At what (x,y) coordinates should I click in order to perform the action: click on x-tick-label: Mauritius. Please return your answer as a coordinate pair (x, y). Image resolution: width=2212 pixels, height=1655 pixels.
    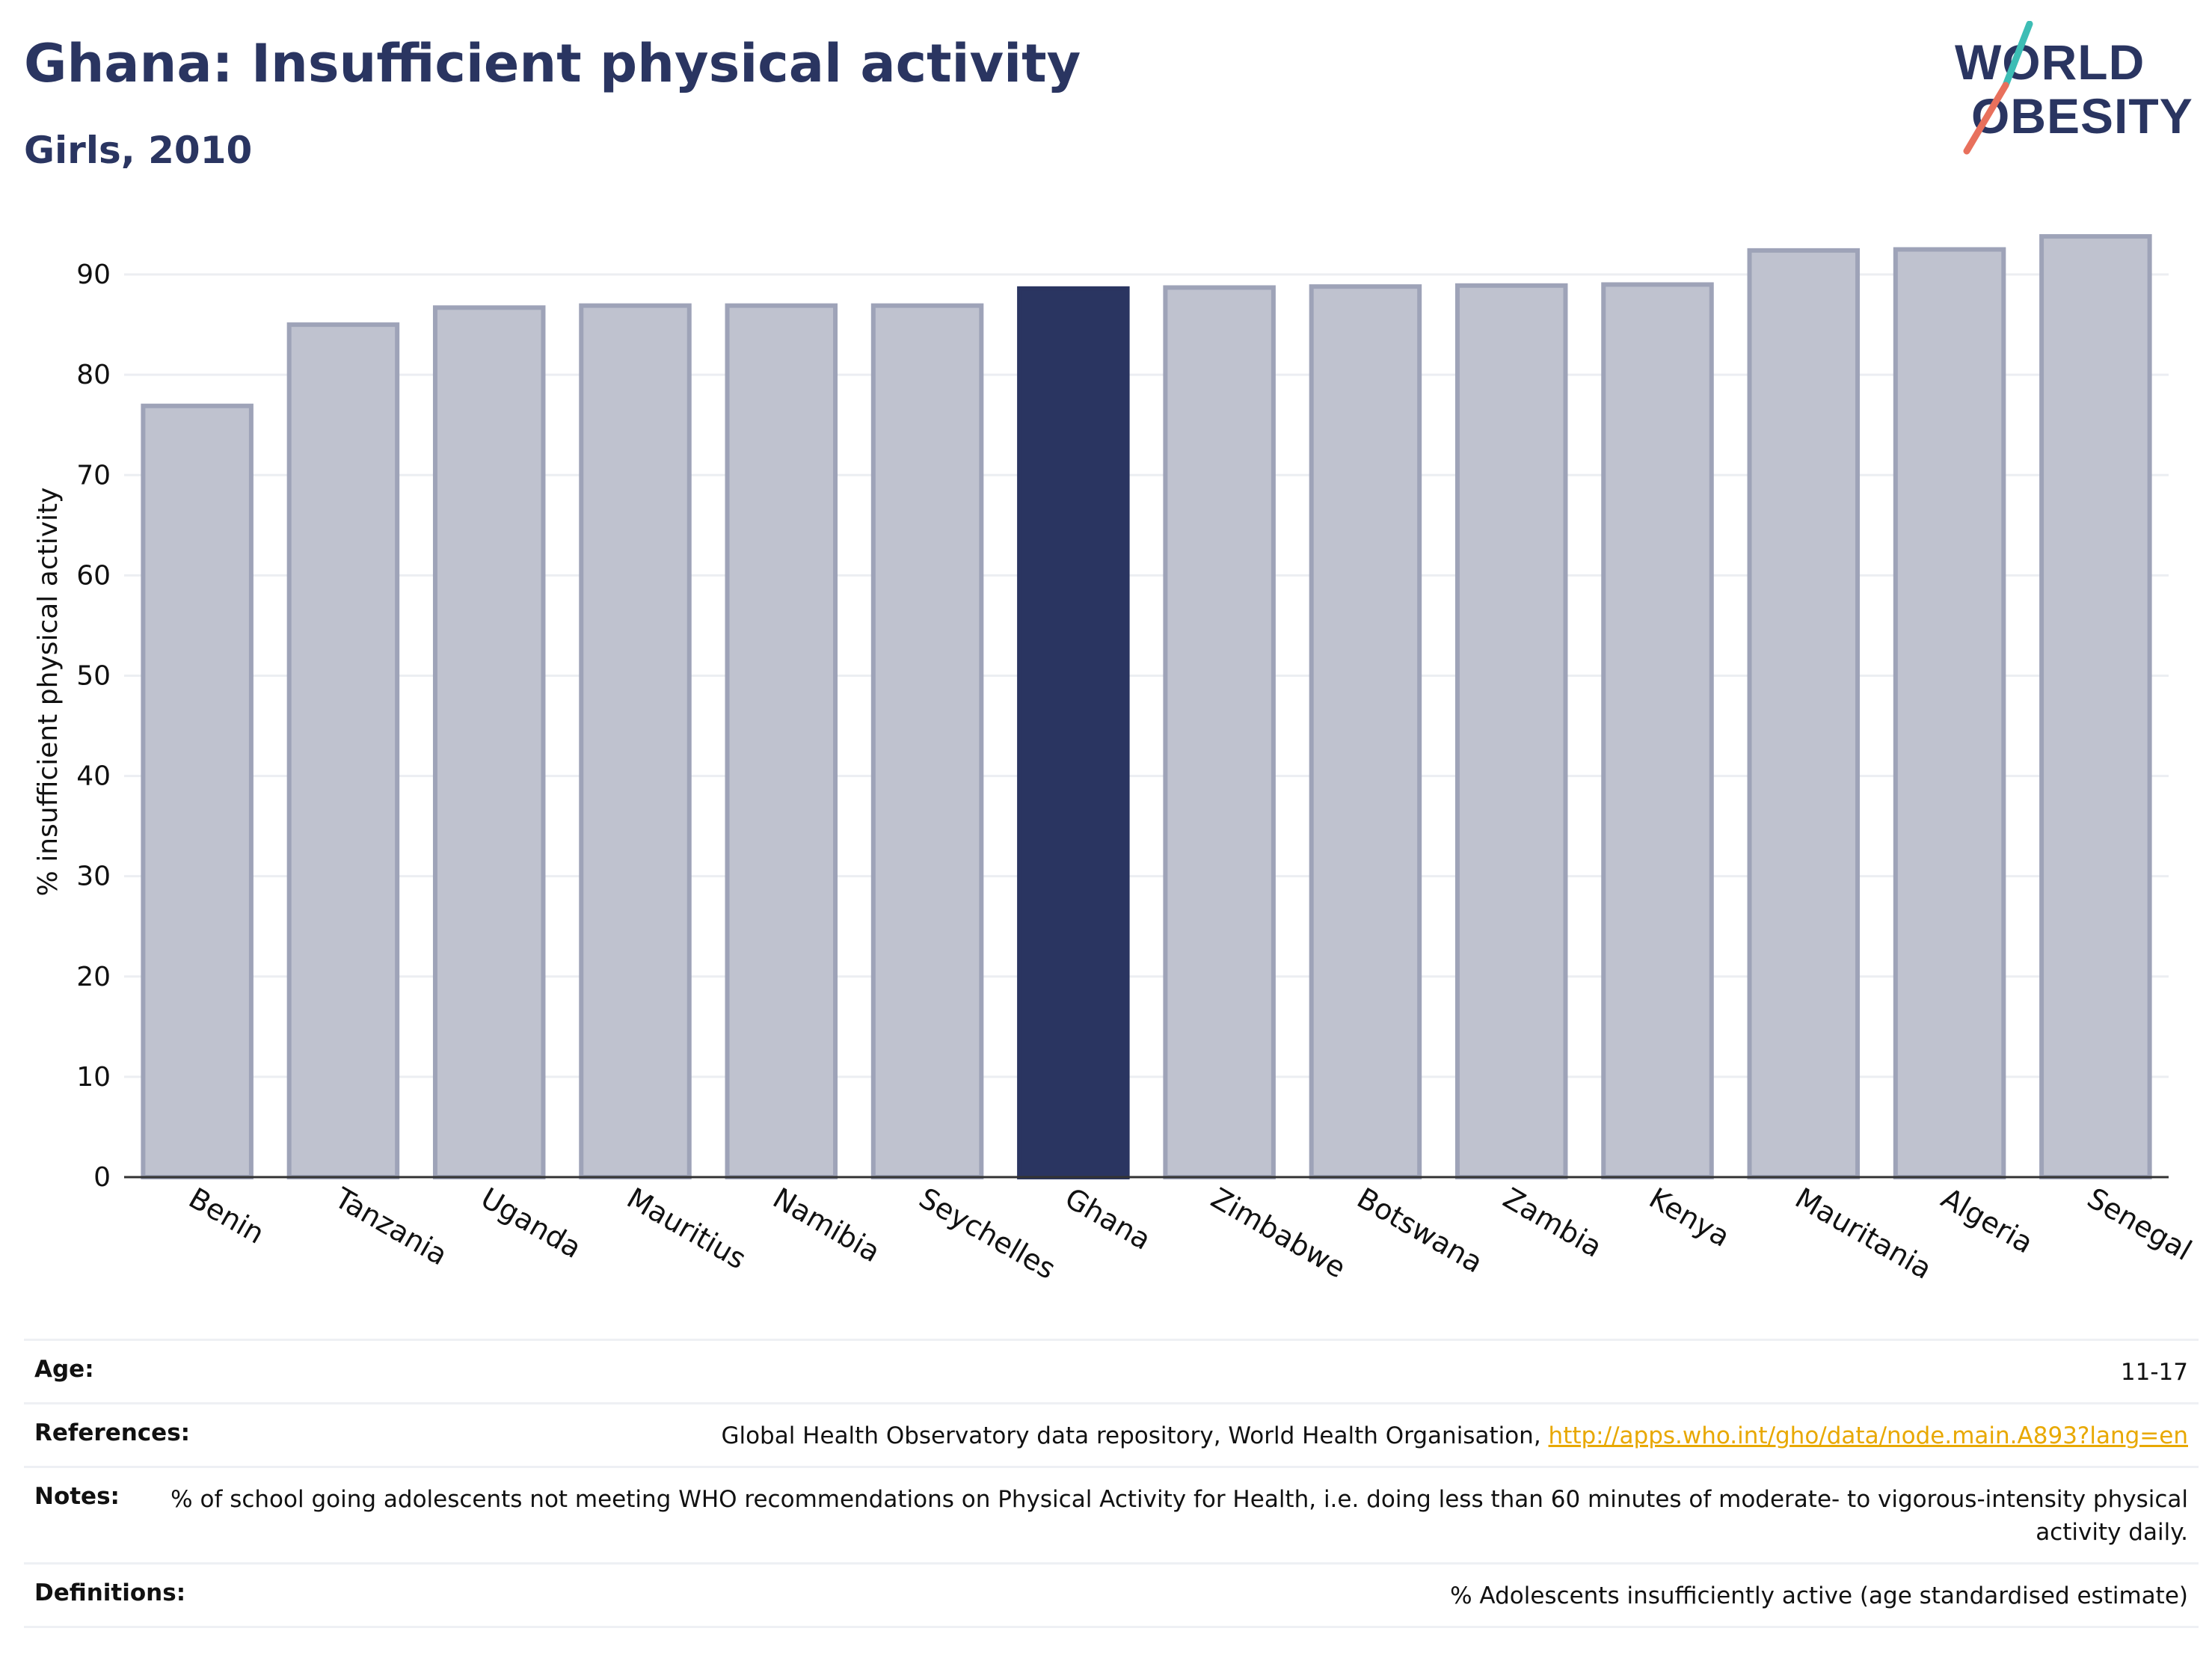
    Looking at the image, I should click on (686, 1229).